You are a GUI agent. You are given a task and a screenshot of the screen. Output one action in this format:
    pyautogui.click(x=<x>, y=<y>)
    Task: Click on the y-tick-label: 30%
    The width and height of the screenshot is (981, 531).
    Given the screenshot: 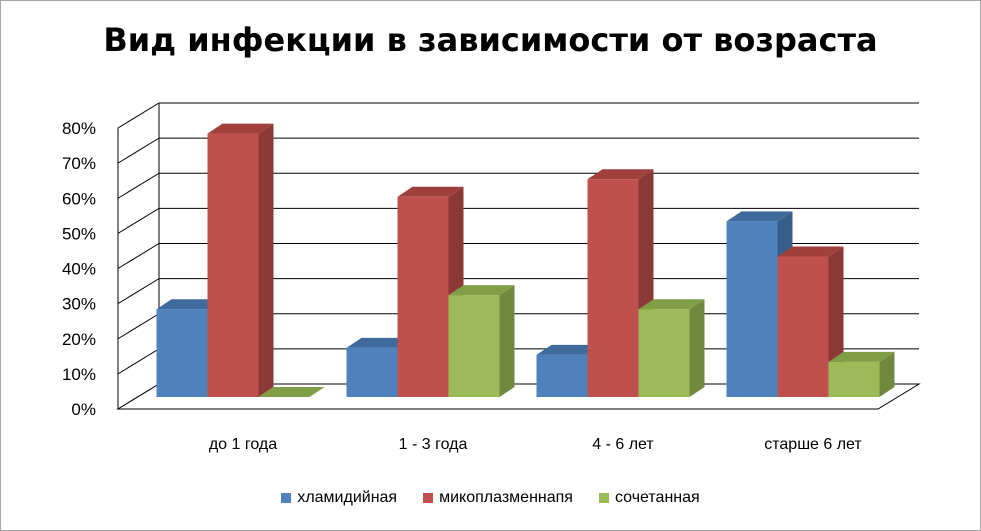 What is the action you would take?
    pyautogui.click(x=79, y=304)
    